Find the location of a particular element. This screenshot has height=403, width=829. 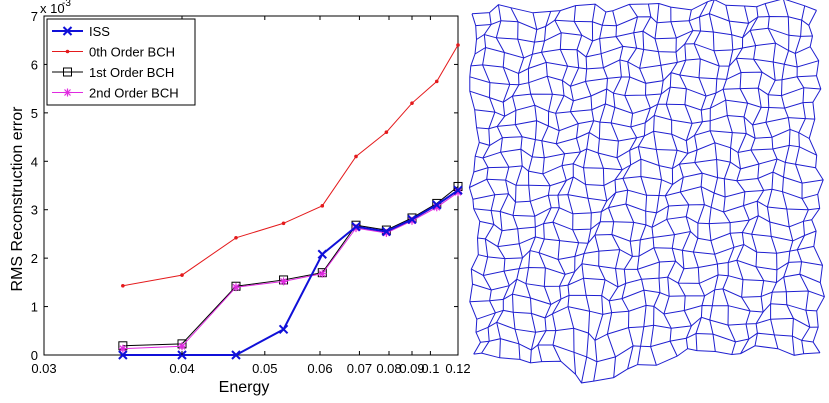

x-tick-label: 0.12 is located at coordinates (457, 368).